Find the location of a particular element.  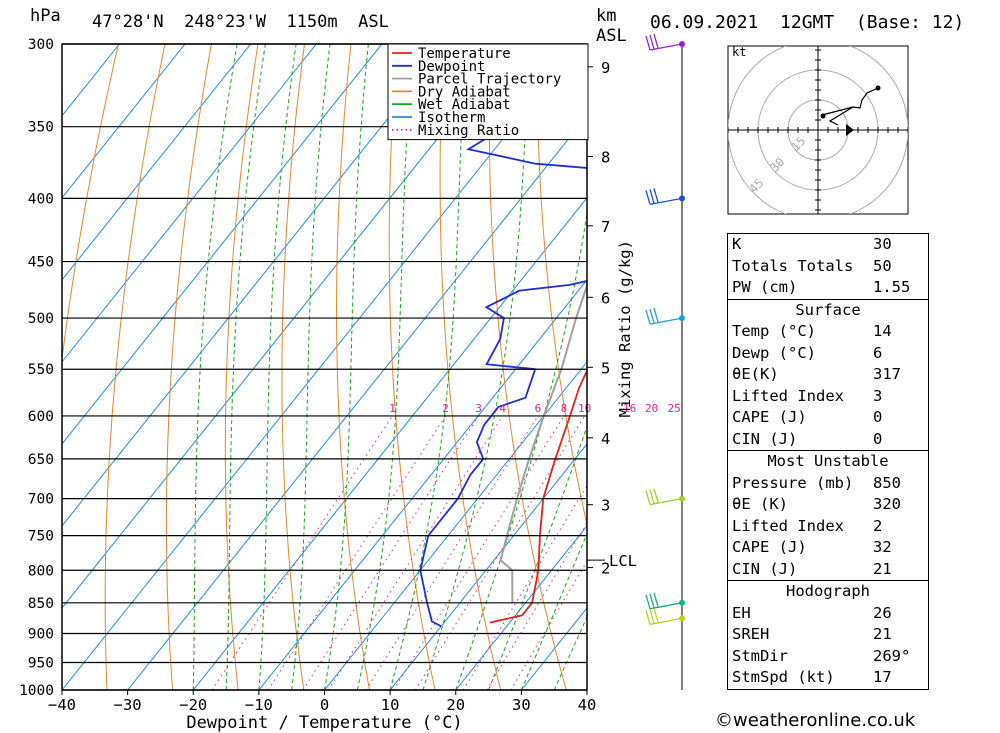

legend-label: Parcel Trajectory is located at coordinates (489, 80).